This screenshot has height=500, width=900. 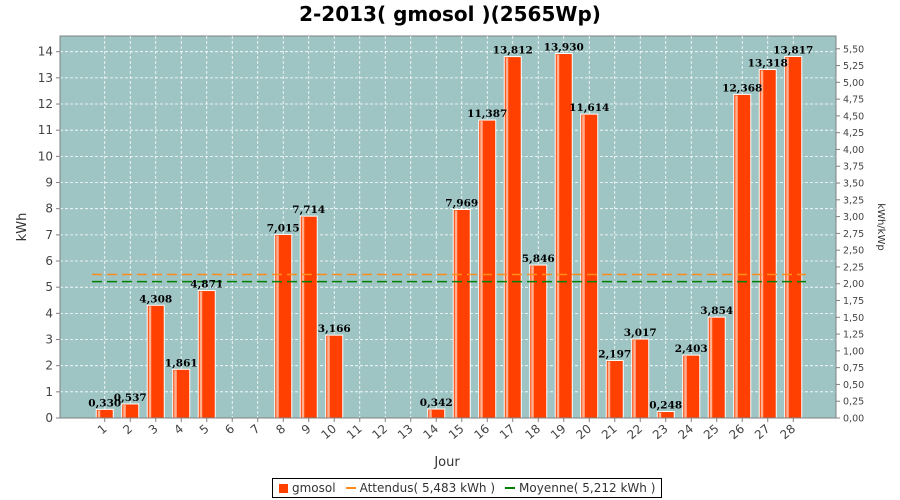 What do you see at coordinates (446, 462) in the screenshot?
I see `x-axis-label: Jour` at bounding box center [446, 462].